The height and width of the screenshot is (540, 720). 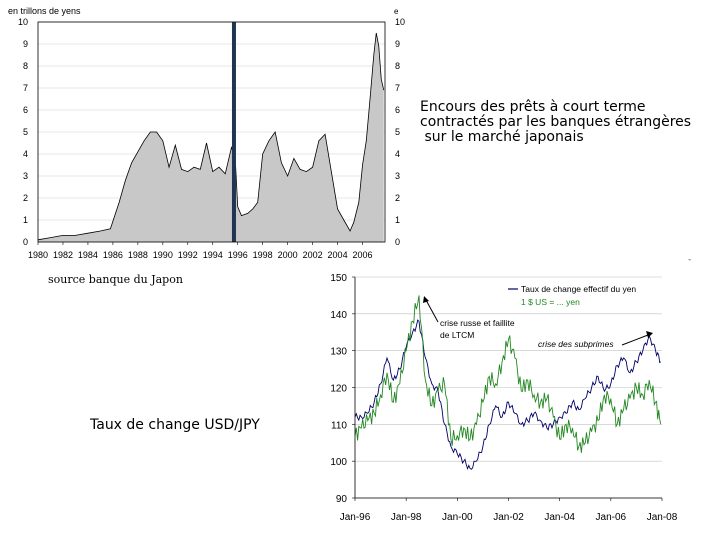 What do you see at coordinates (426, 299) in the screenshot?
I see `annotation-ltcm-arrowhead` at bounding box center [426, 299].